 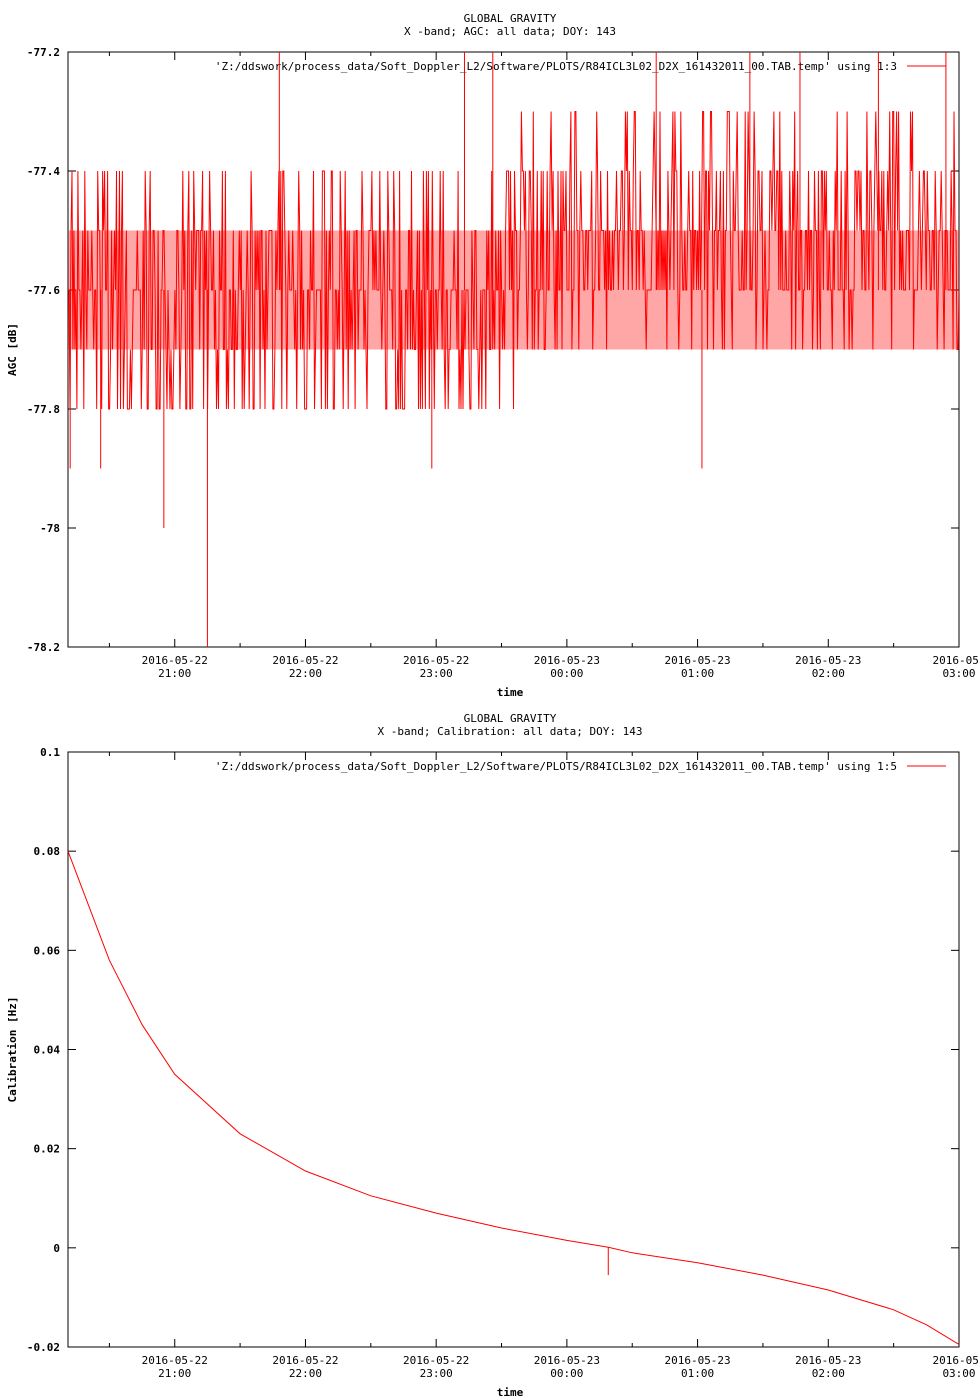 What do you see at coordinates (43, 171) in the screenshot?
I see `y-tick-label: -77.4` at bounding box center [43, 171].